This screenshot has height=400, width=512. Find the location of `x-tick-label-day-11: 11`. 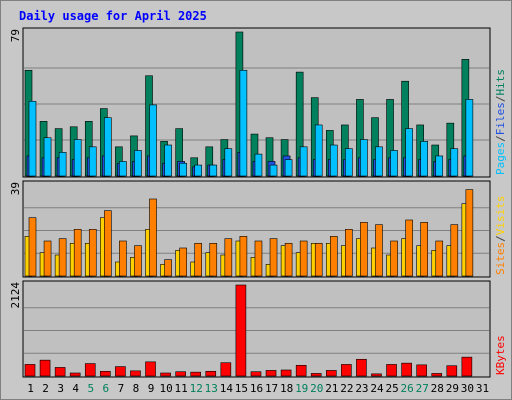

x-tick-label-day-11: 11 is located at coordinates (181, 388).